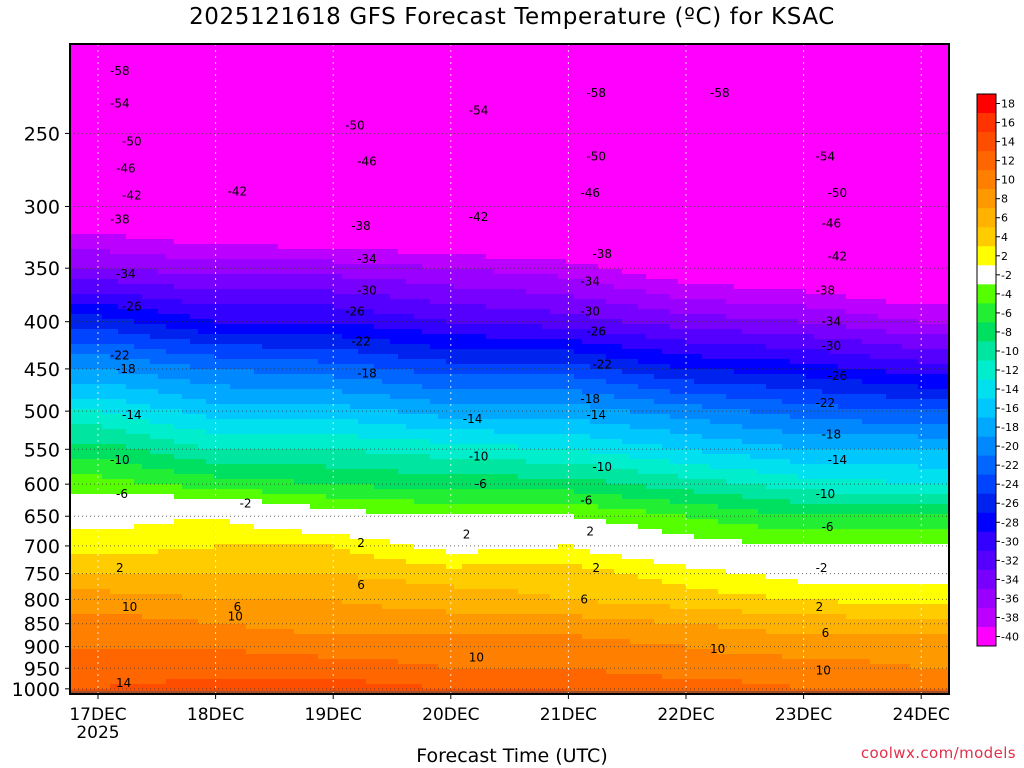 Image resolution: width=1024 pixels, height=768 pixels. I want to click on contour-label: -34, so click(367, 259).